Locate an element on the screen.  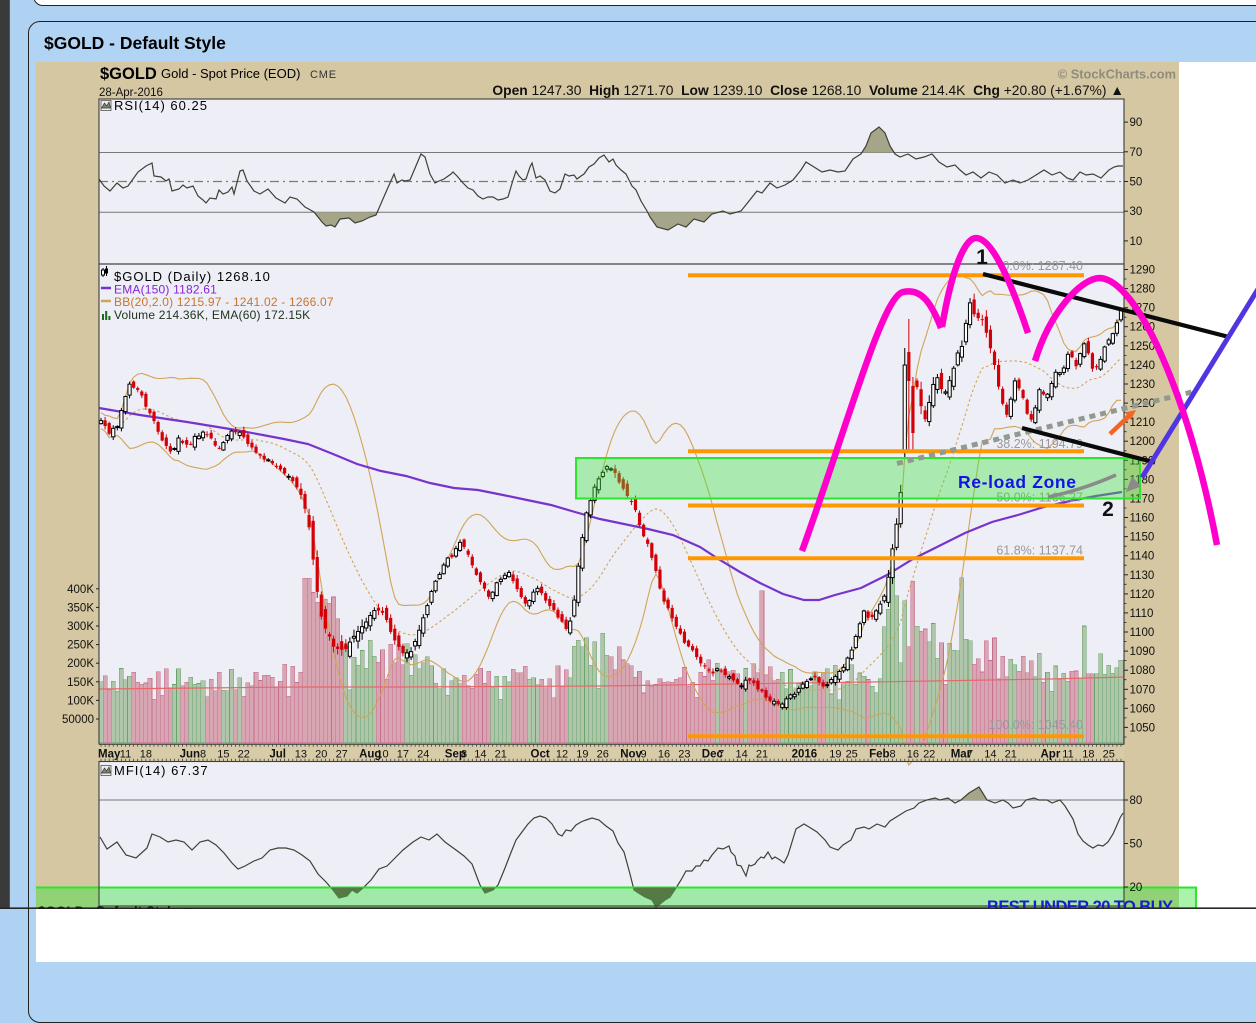
svg-text: 1090 is located at coordinates (1143, 652).